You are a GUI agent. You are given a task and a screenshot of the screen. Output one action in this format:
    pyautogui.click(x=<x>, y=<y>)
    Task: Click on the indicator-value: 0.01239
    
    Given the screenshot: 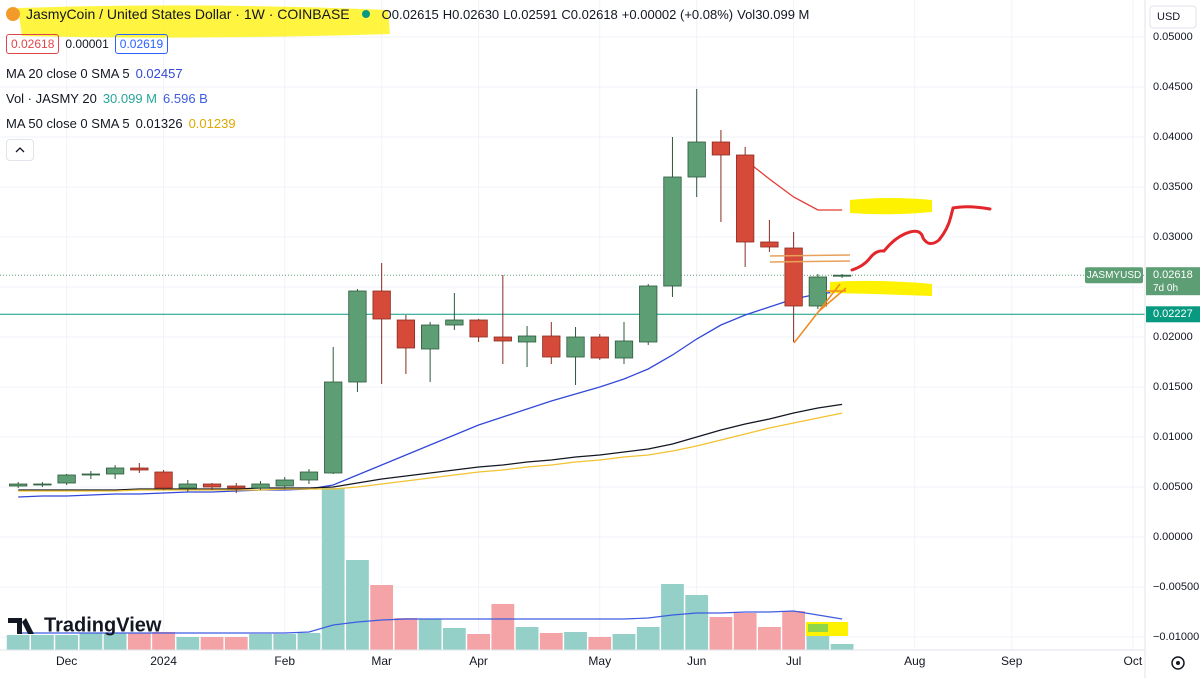 What is the action you would take?
    pyautogui.click(x=212, y=123)
    